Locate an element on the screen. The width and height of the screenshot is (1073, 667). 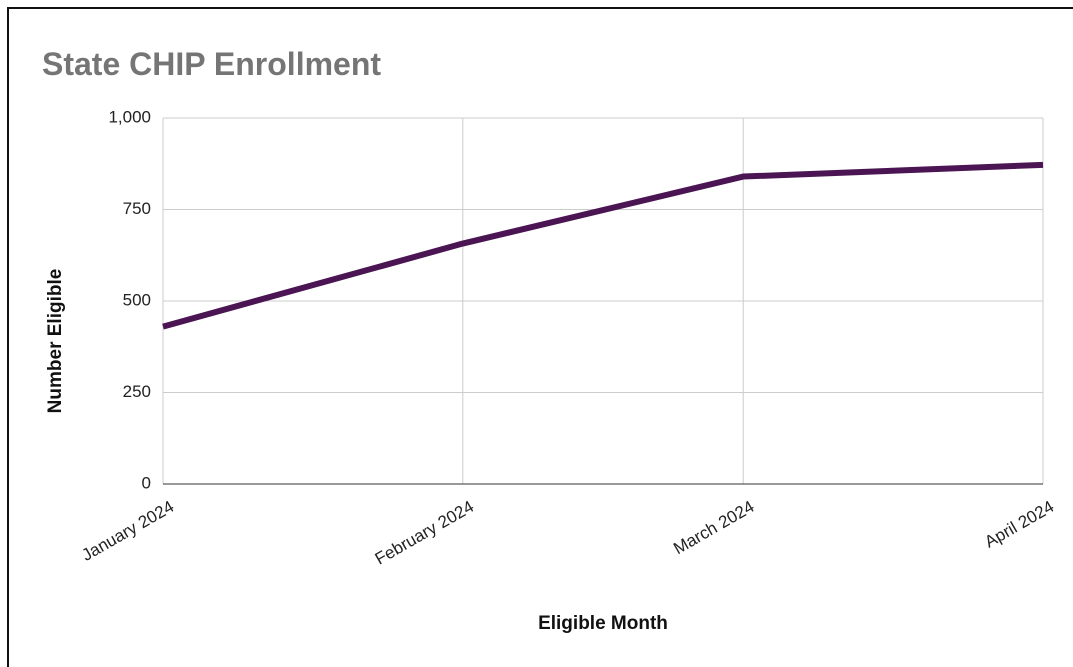
y-tick-label: 0 is located at coordinates (146, 482).